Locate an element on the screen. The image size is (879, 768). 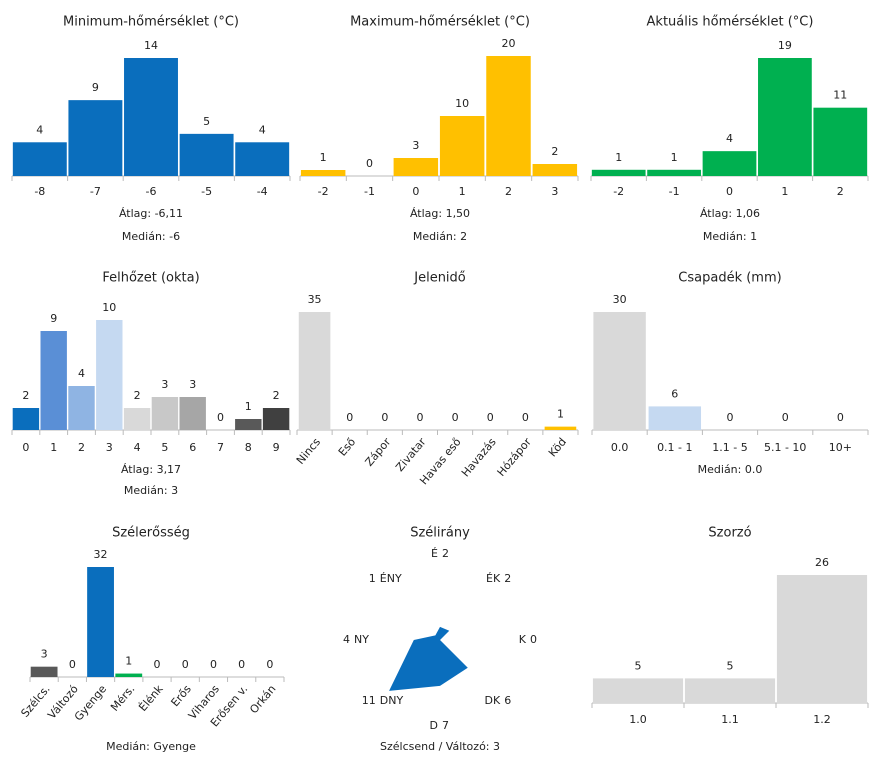
chart-title: Felhőzet (okta) is located at coordinates (150, 278).